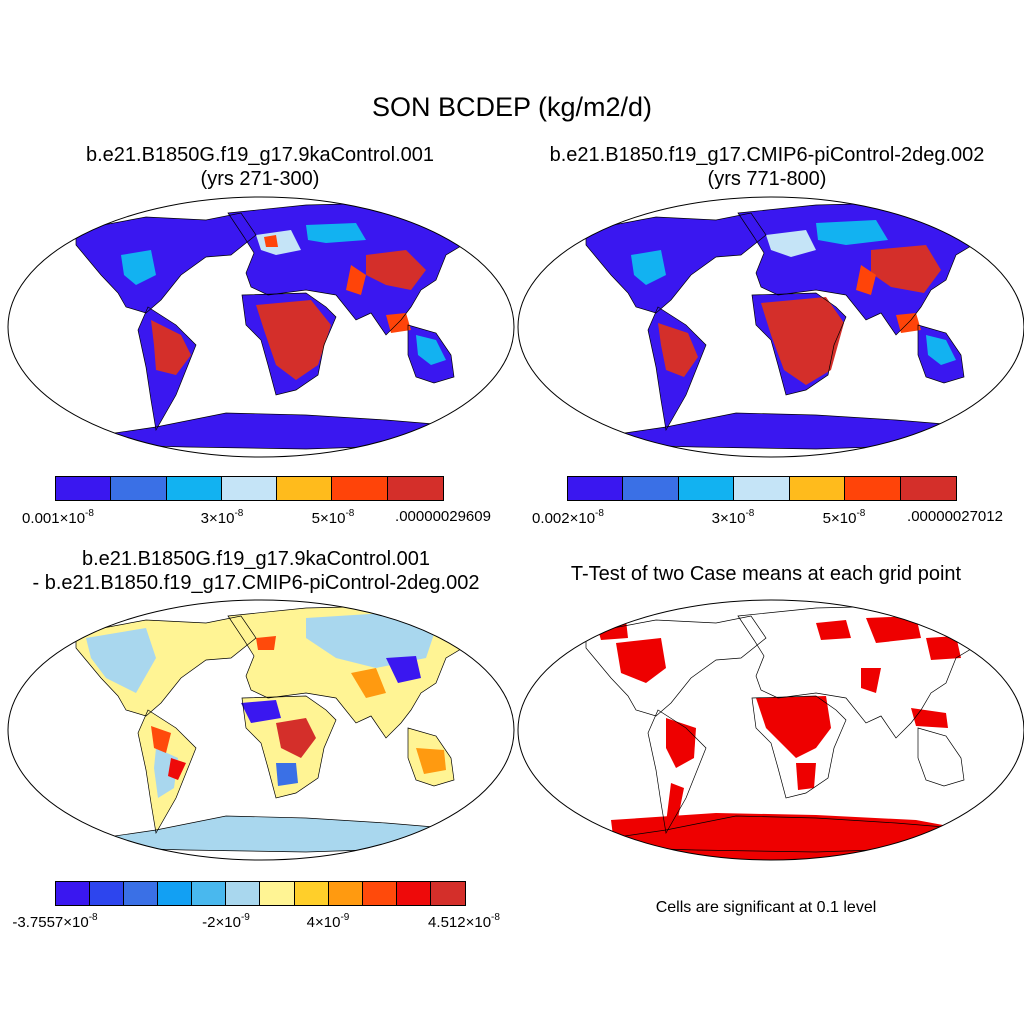 The image size is (1024, 1024). What do you see at coordinates (791, 738) in the screenshot?
I see `significance-cells` at bounding box center [791, 738].